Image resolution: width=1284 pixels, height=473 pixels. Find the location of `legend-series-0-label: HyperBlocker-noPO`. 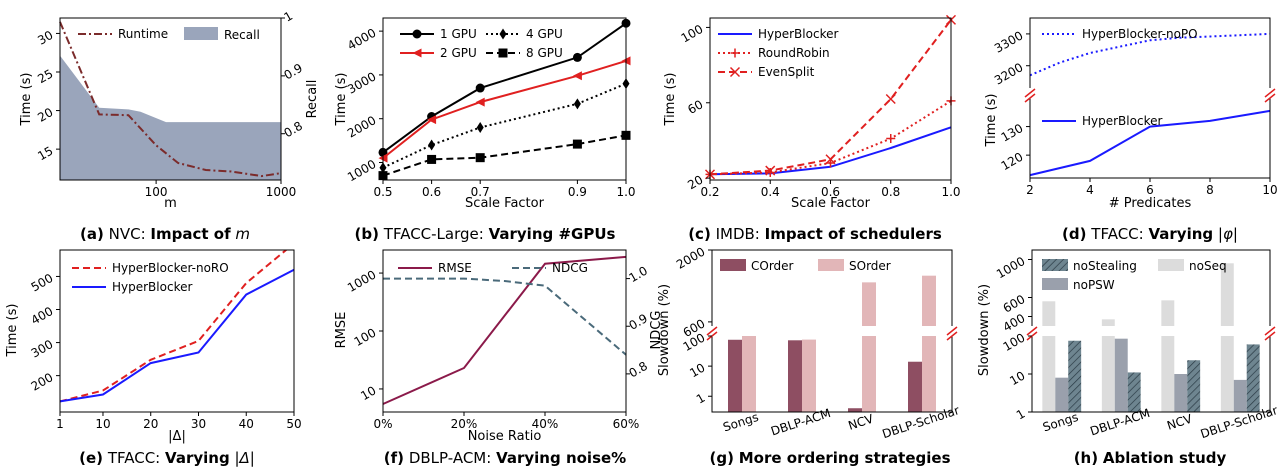

legend-series-0-label: HyperBlocker-noPO is located at coordinates (1140, 34).